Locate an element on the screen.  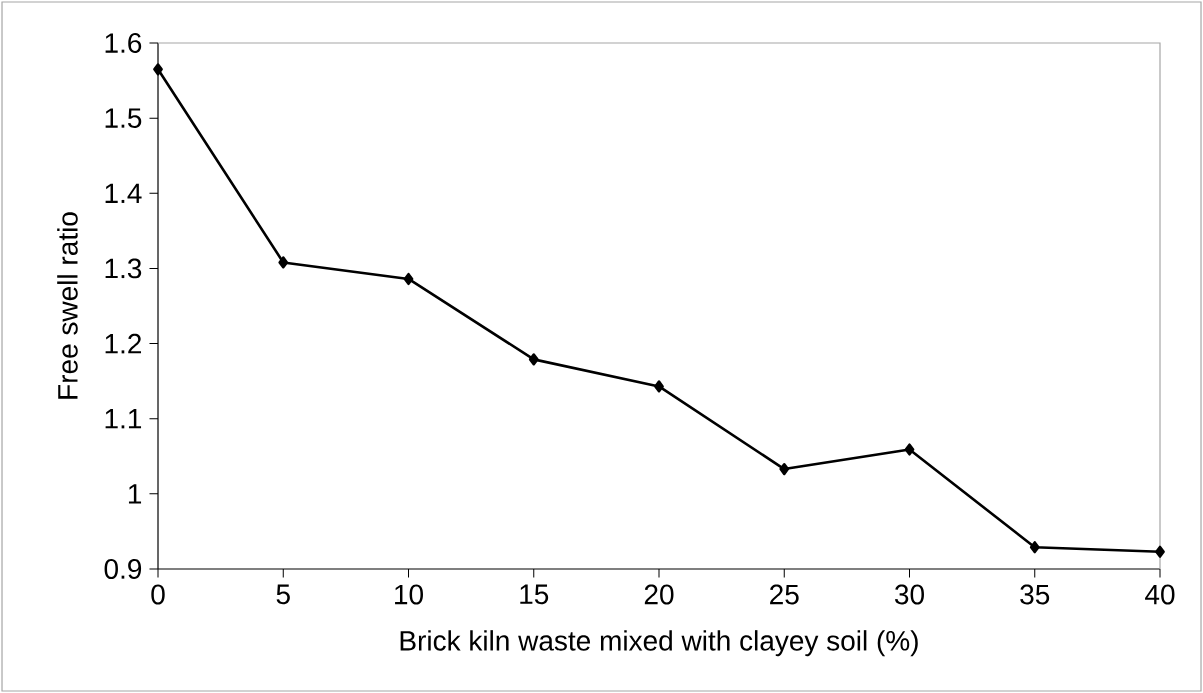
y-axis-title: Free swell ratio is located at coordinates (67, 305).